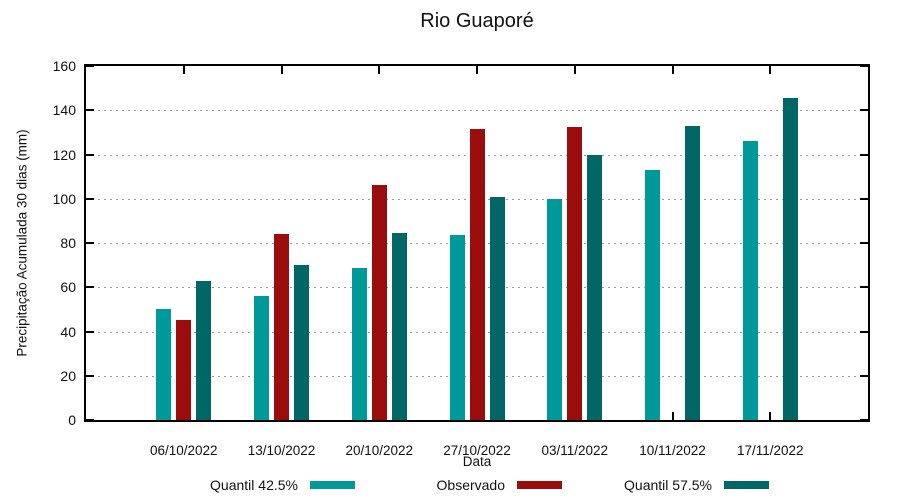 The image size is (900, 500). I want to click on y-tick-label: 80, so click(68, 243).